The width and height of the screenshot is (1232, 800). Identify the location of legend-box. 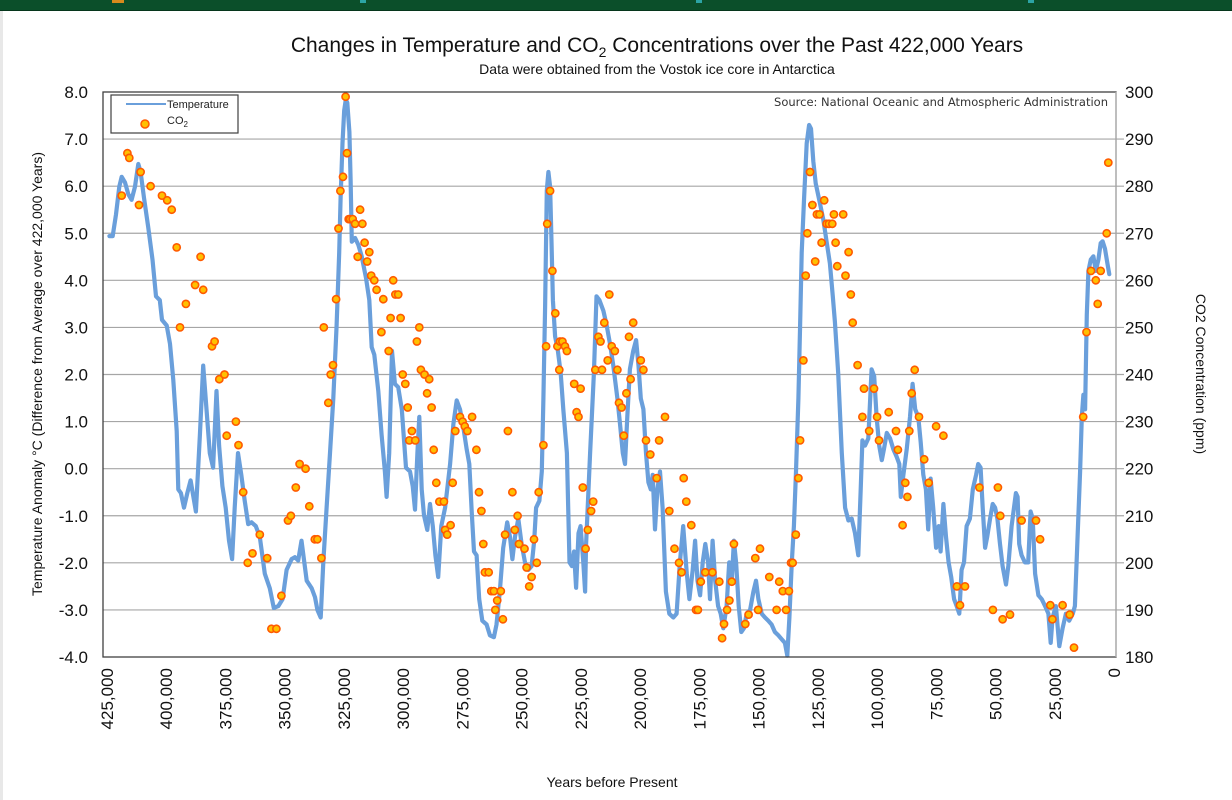
(174, 114).